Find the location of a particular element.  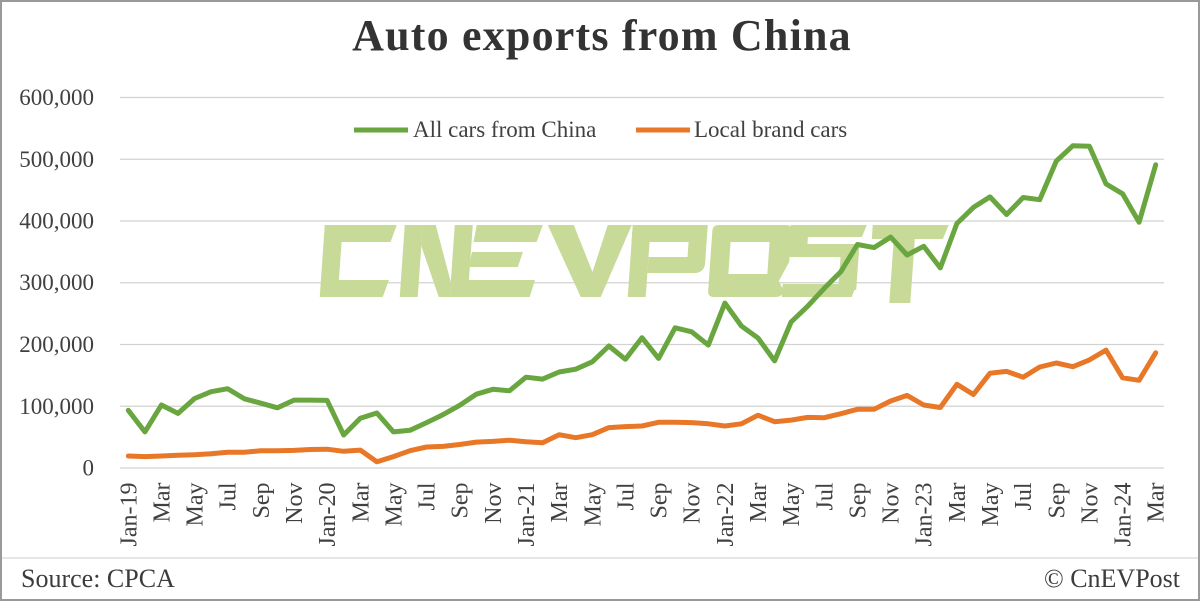

svg-text: Source: CPCA is located at coordinates (98, 578).